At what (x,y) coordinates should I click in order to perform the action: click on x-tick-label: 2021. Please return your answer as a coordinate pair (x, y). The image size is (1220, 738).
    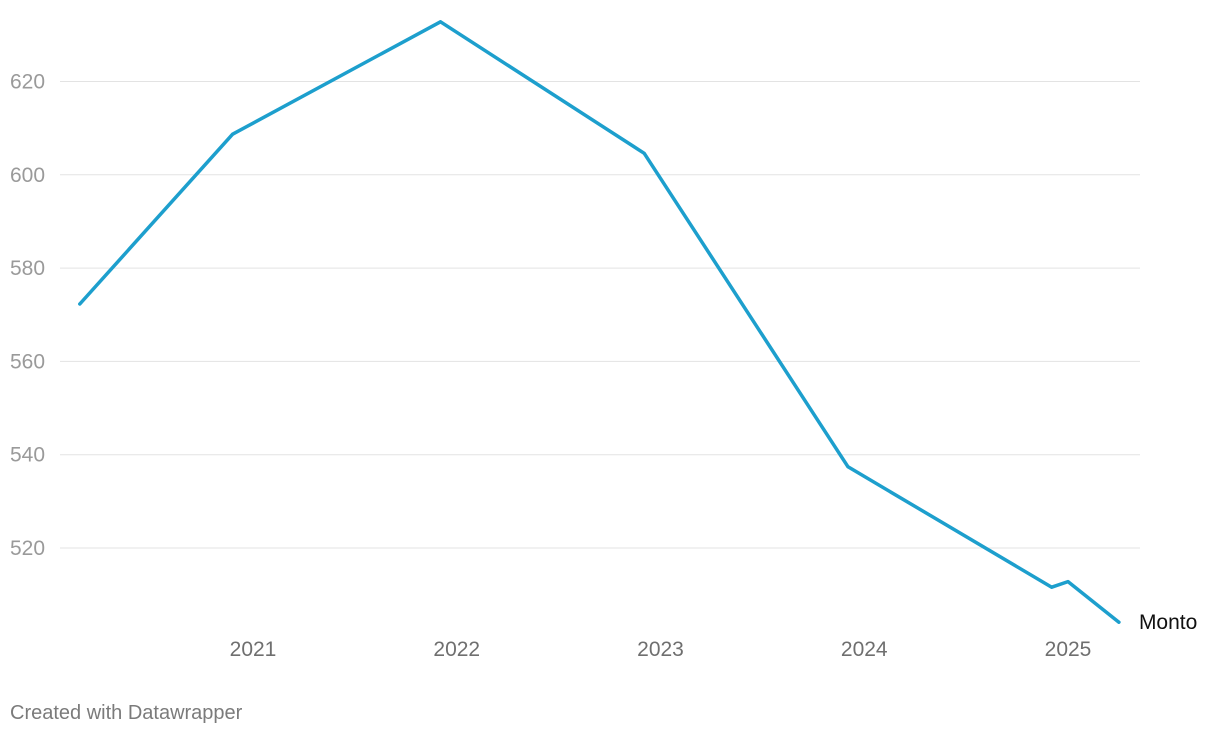
    Looking at the image, I should click on (253, 649).